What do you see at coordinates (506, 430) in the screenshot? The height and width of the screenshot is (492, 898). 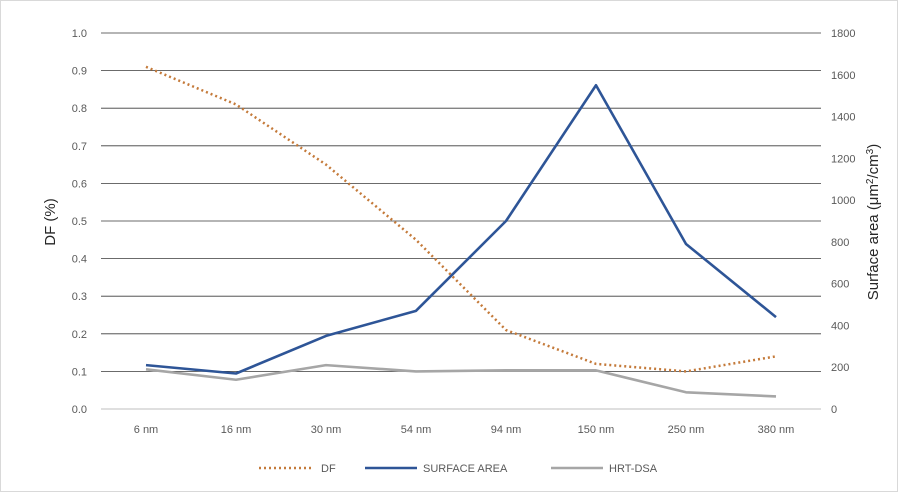 I see `x-tick-label: 94 nm` at bounding box center [506, 430].